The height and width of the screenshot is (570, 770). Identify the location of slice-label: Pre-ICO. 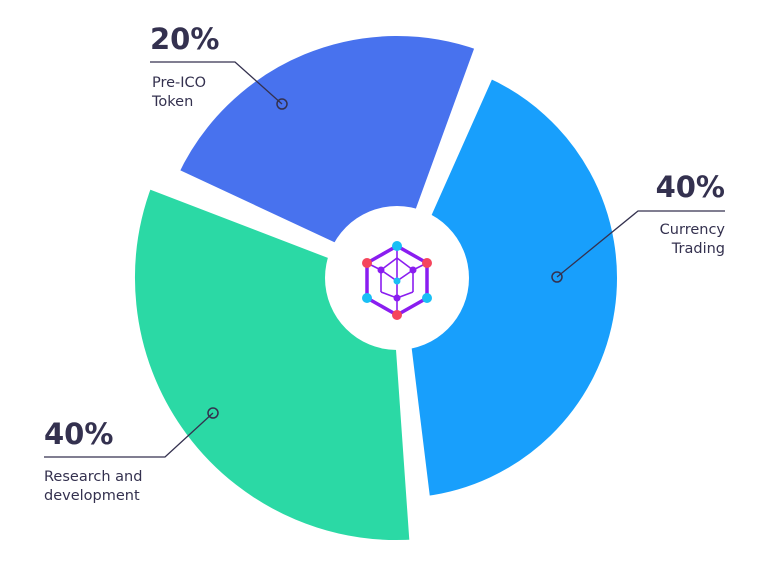
(179, 83).